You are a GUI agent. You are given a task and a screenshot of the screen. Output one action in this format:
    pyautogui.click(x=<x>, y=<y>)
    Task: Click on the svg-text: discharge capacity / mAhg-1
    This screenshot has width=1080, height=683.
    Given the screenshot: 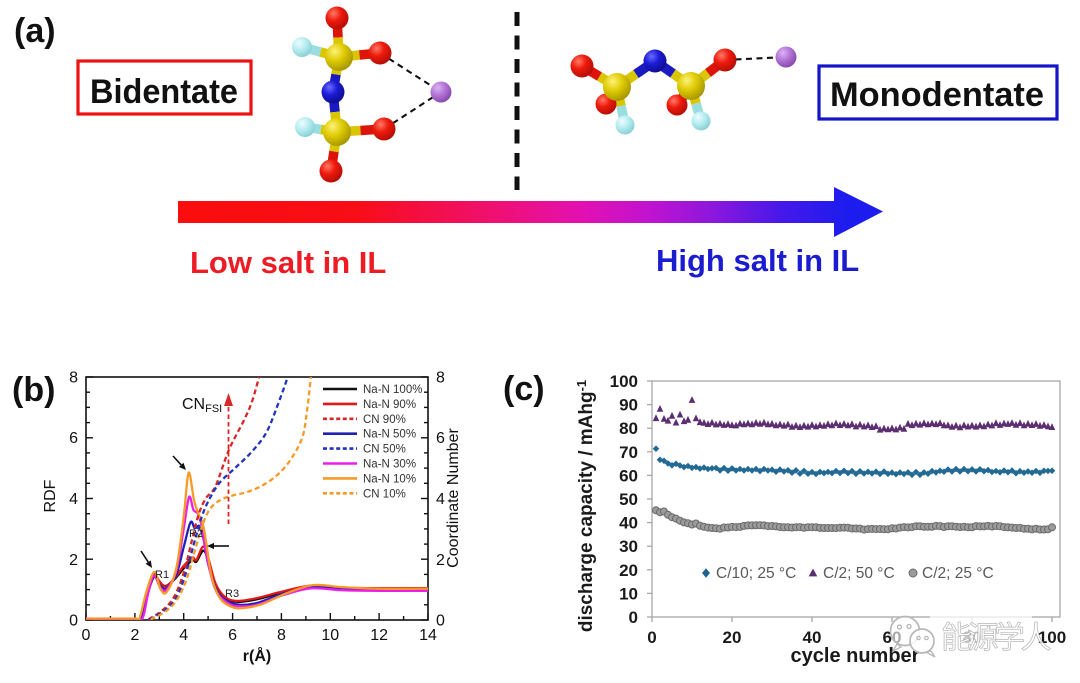 What is the action you would take?
    pyautogui.click(x=585, y=506)
    